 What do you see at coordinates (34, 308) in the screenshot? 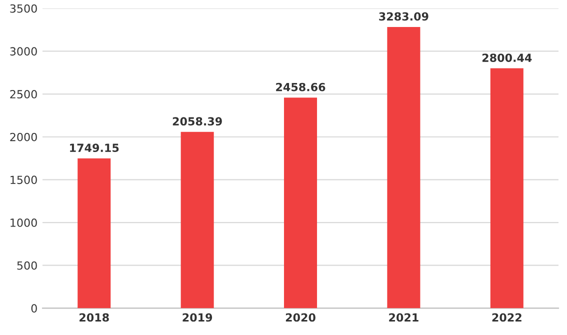
I see `y-tick-label: 0` at bounding box center [34, 308].